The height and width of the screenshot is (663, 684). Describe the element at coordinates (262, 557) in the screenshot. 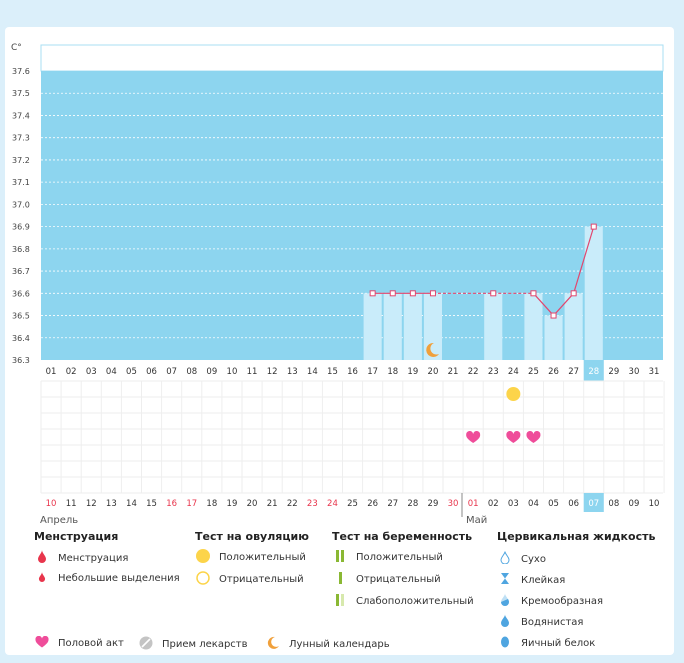

I see `legend-ovulation-positive-label: Положительный` at that location.